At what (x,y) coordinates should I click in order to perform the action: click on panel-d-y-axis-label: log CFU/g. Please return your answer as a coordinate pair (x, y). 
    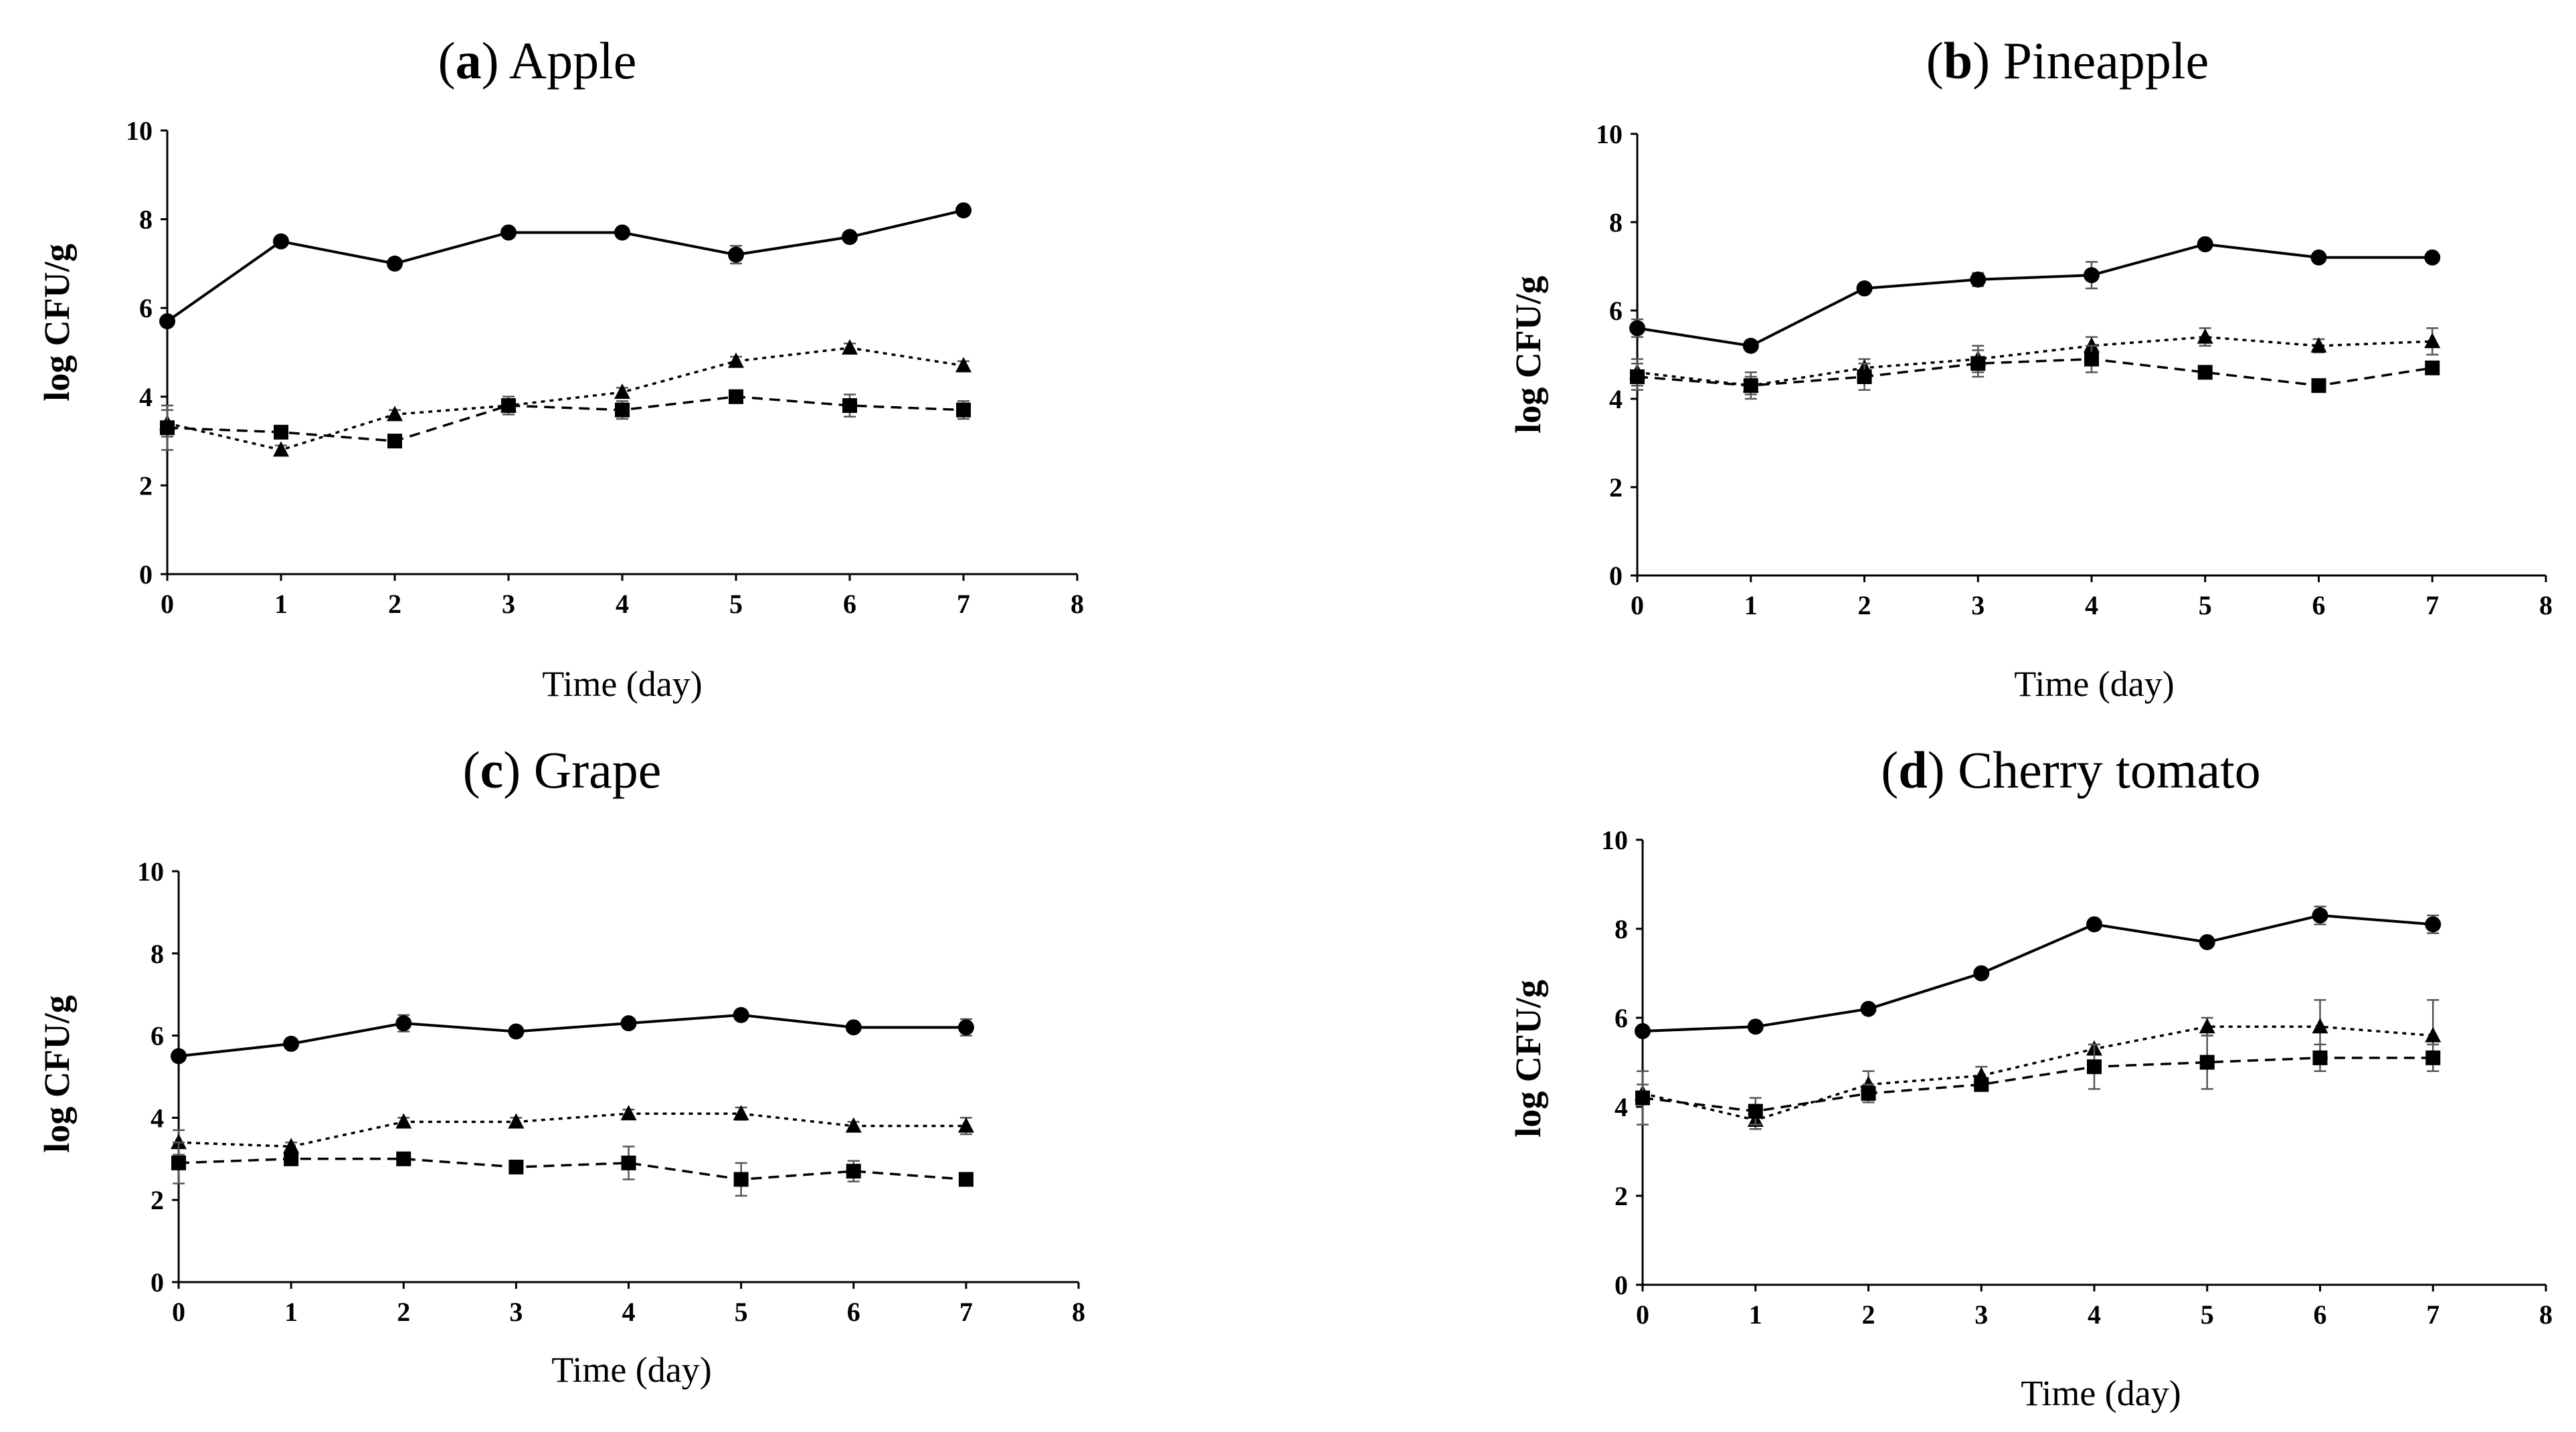
    Looking at the image, I should click on (1528, 1059).